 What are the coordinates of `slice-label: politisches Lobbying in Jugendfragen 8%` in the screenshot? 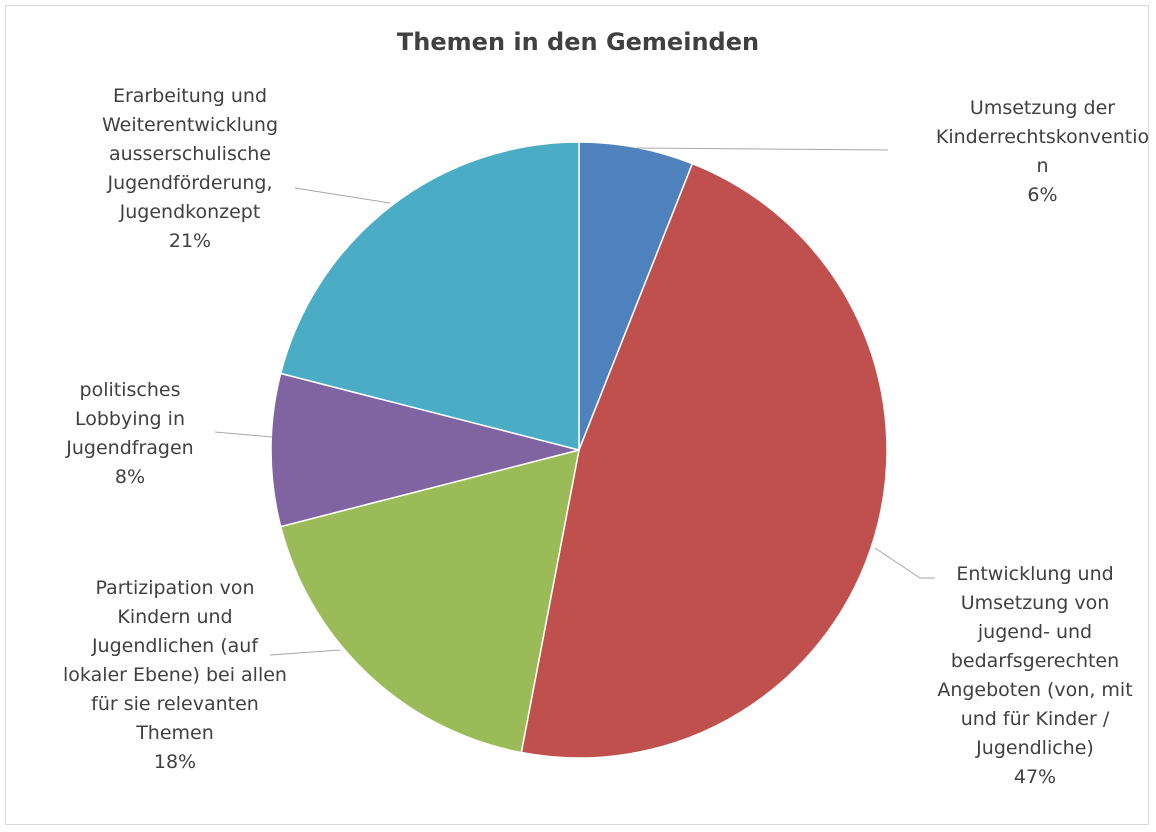 It's located at (130, 434).